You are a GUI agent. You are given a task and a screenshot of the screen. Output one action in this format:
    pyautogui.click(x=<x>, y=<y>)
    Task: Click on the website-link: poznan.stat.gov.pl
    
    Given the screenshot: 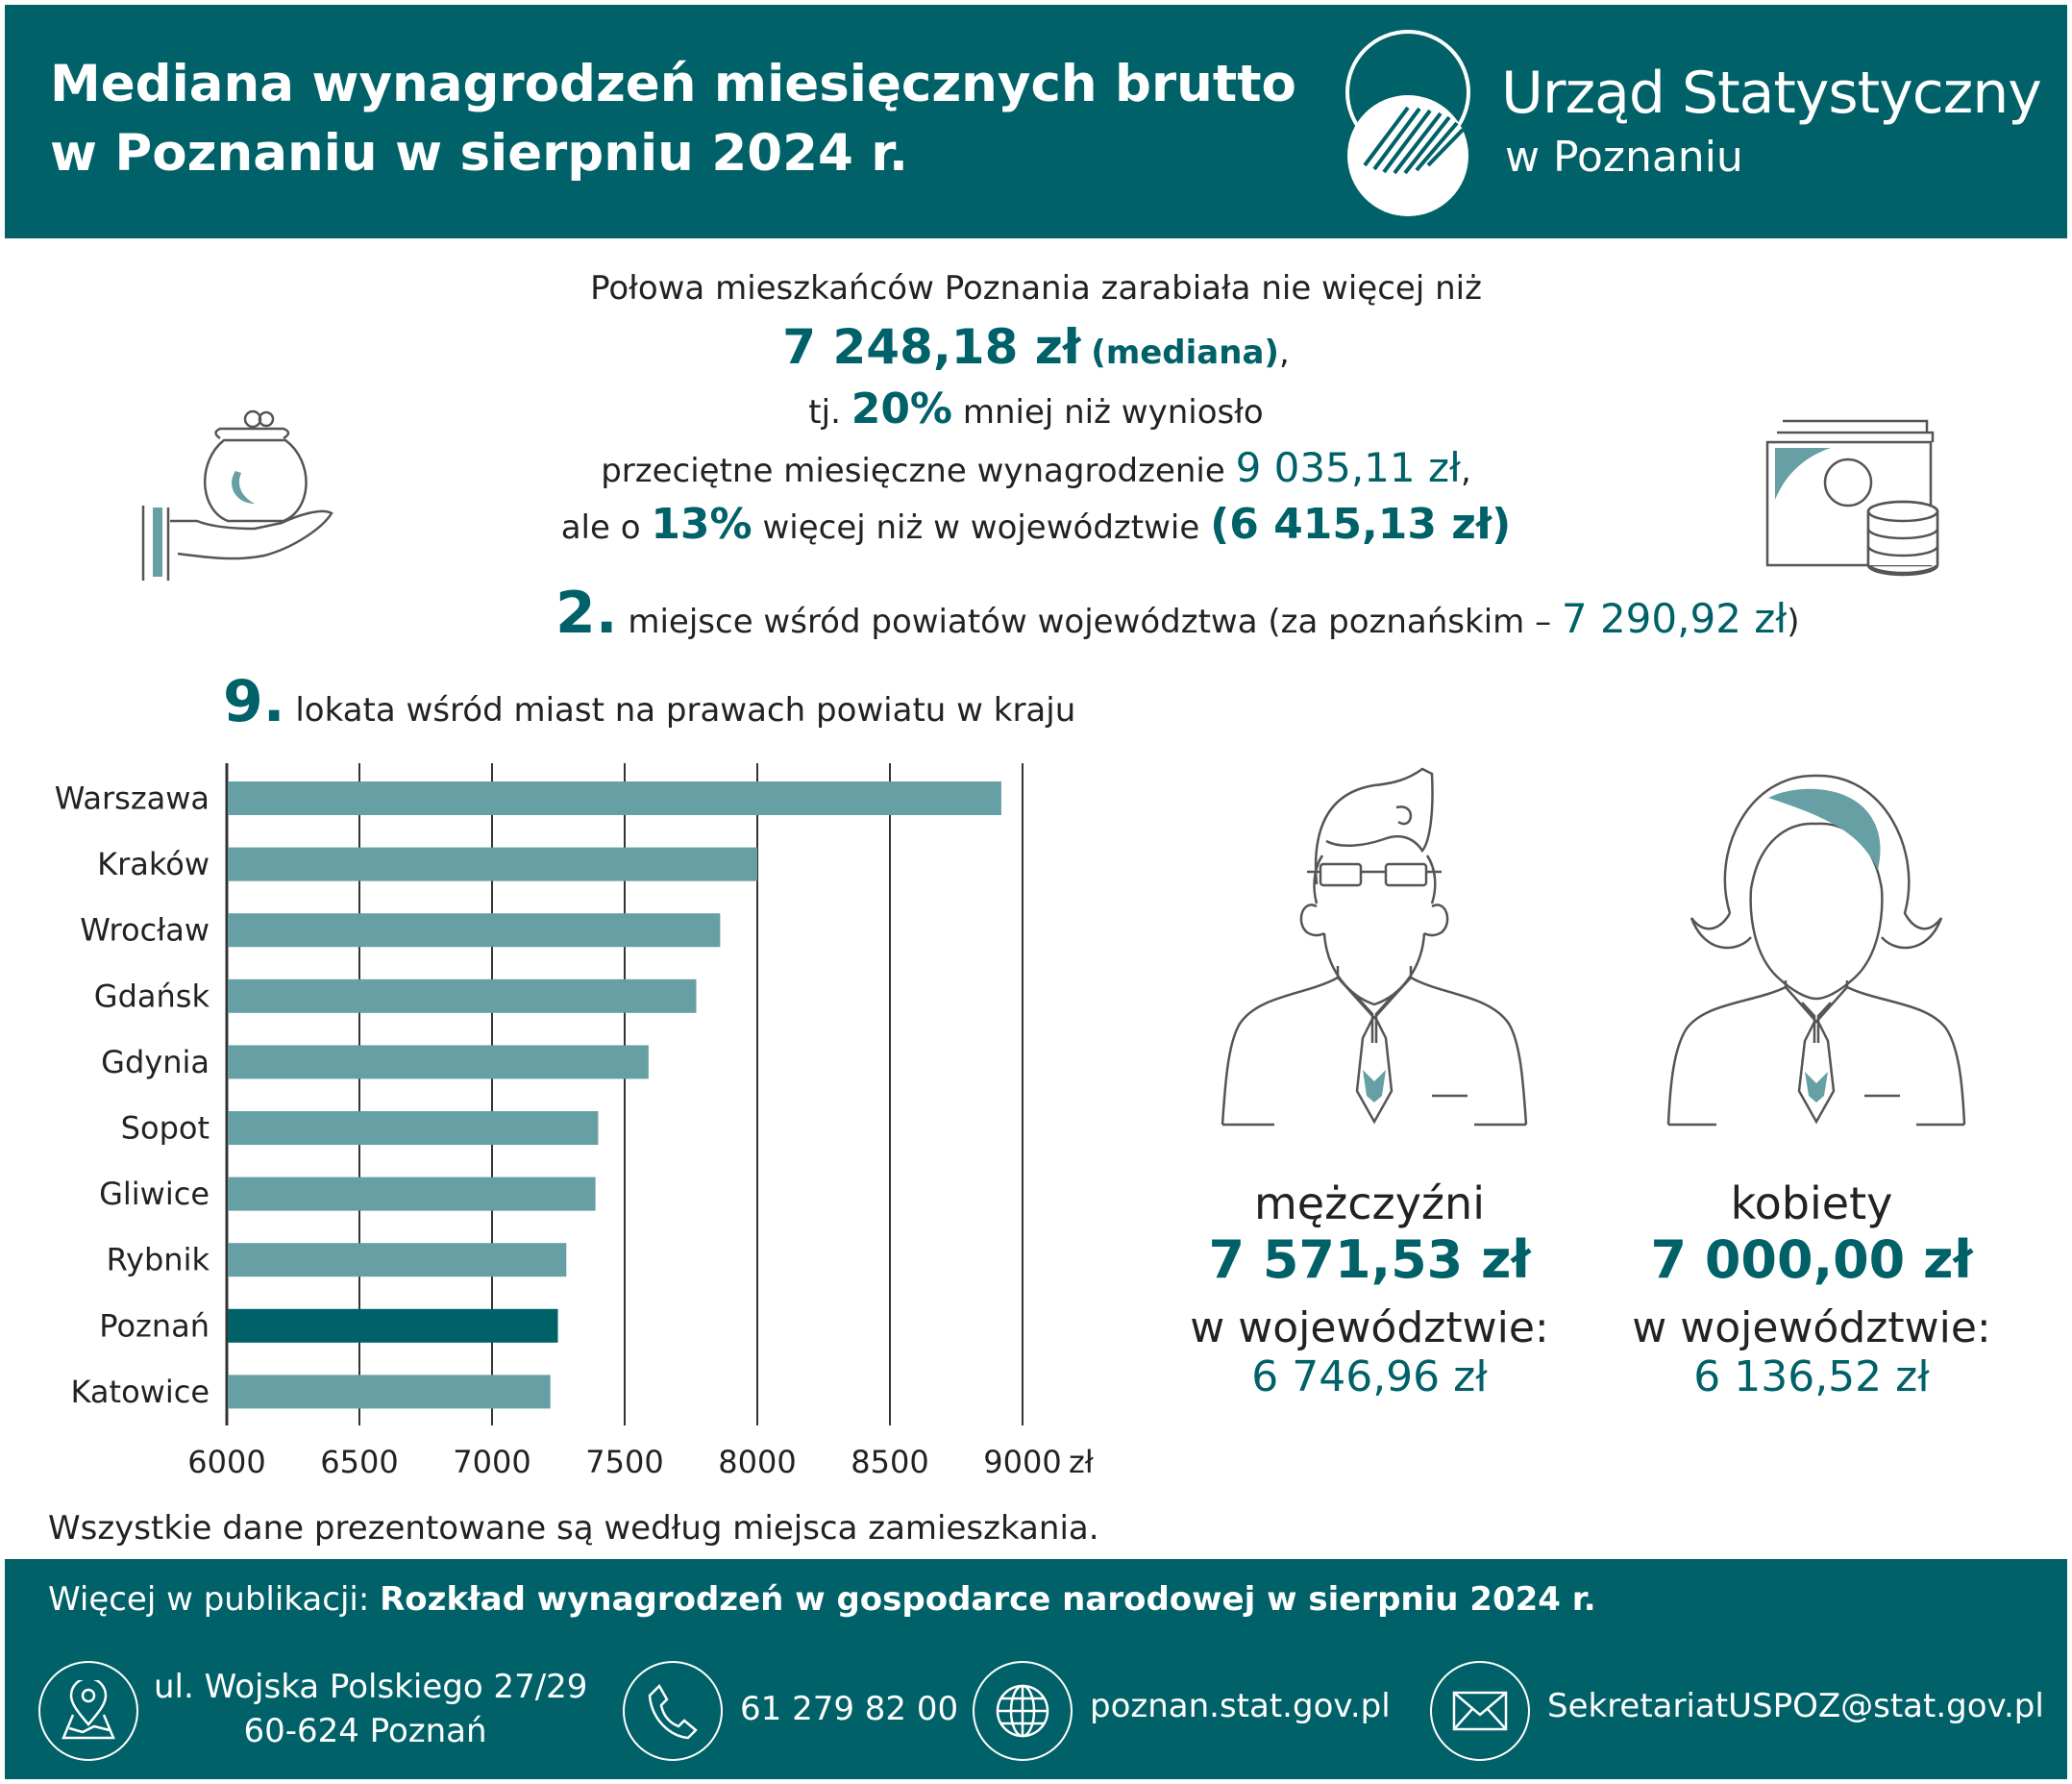 What is the action you would take?
    pyautogui.click(x=1240, y=1706)
    